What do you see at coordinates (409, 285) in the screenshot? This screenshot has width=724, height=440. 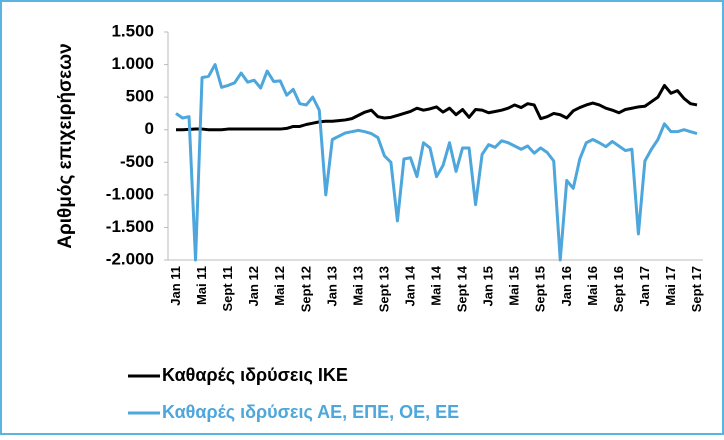 I see `x-tick-label: Jan 14` at bounding box center [409, 285].